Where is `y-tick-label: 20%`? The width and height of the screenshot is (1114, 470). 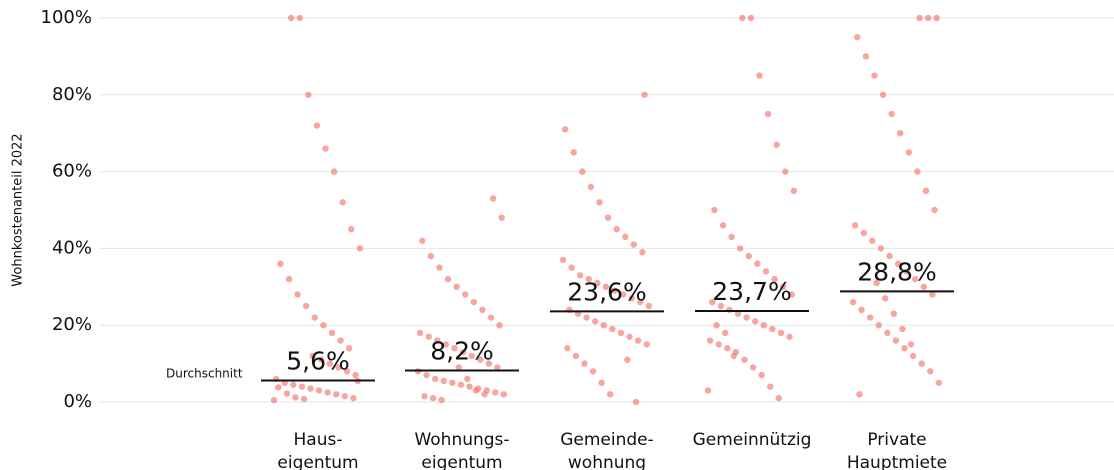
y-tick-label: 20% is located at coordinates (72, 324).